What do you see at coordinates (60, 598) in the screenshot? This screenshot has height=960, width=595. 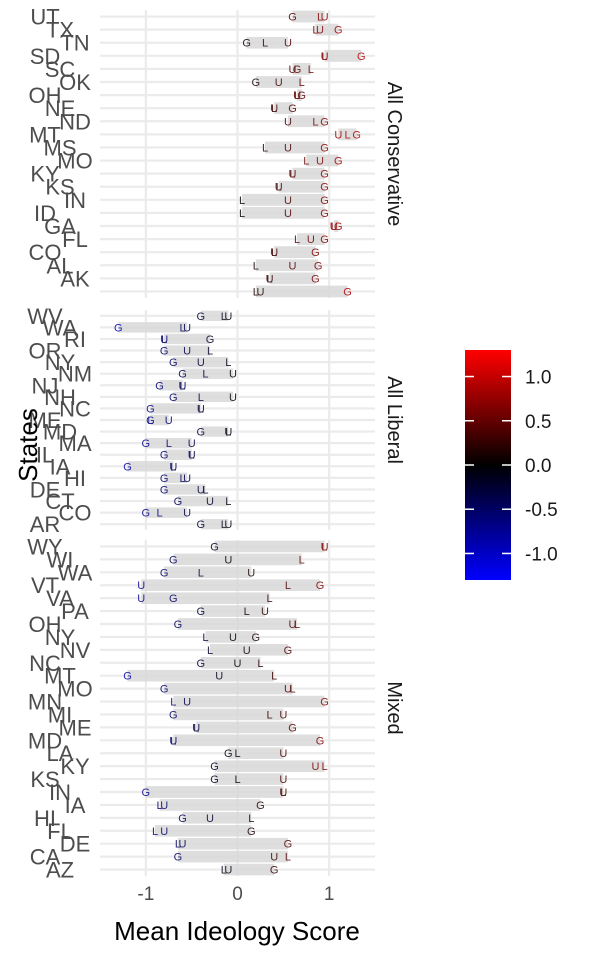 I see `state-tick-label: VA` at bounding box center [60, 598].